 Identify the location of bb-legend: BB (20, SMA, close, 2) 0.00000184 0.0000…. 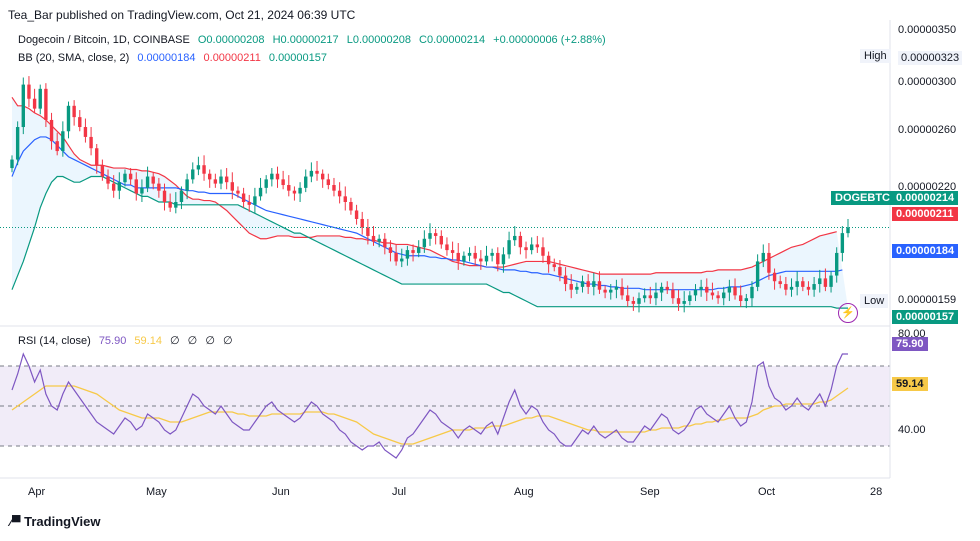
(175, 58).